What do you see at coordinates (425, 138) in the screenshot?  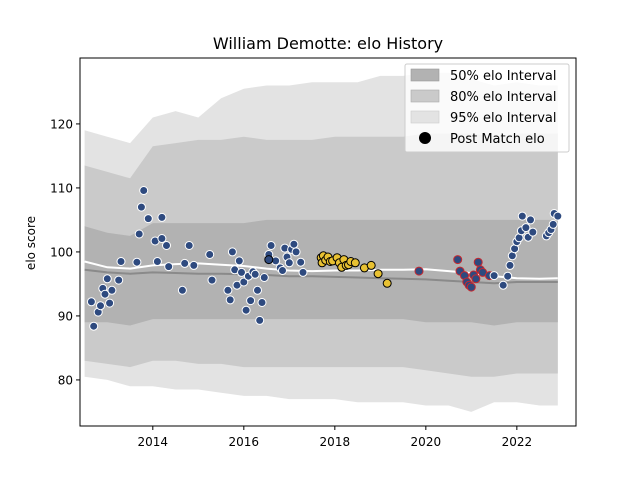 I see `legend-marker-post-match` at bounding box center [425, 138].